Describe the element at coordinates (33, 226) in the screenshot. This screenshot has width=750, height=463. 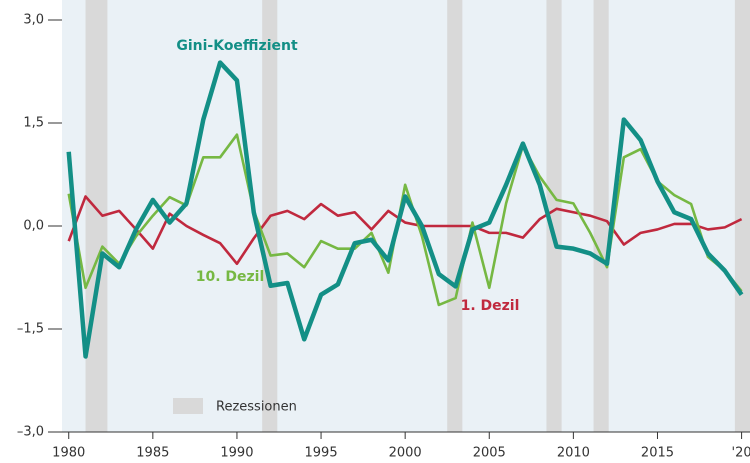
I see `y-tick-label: 0,0` at that location.